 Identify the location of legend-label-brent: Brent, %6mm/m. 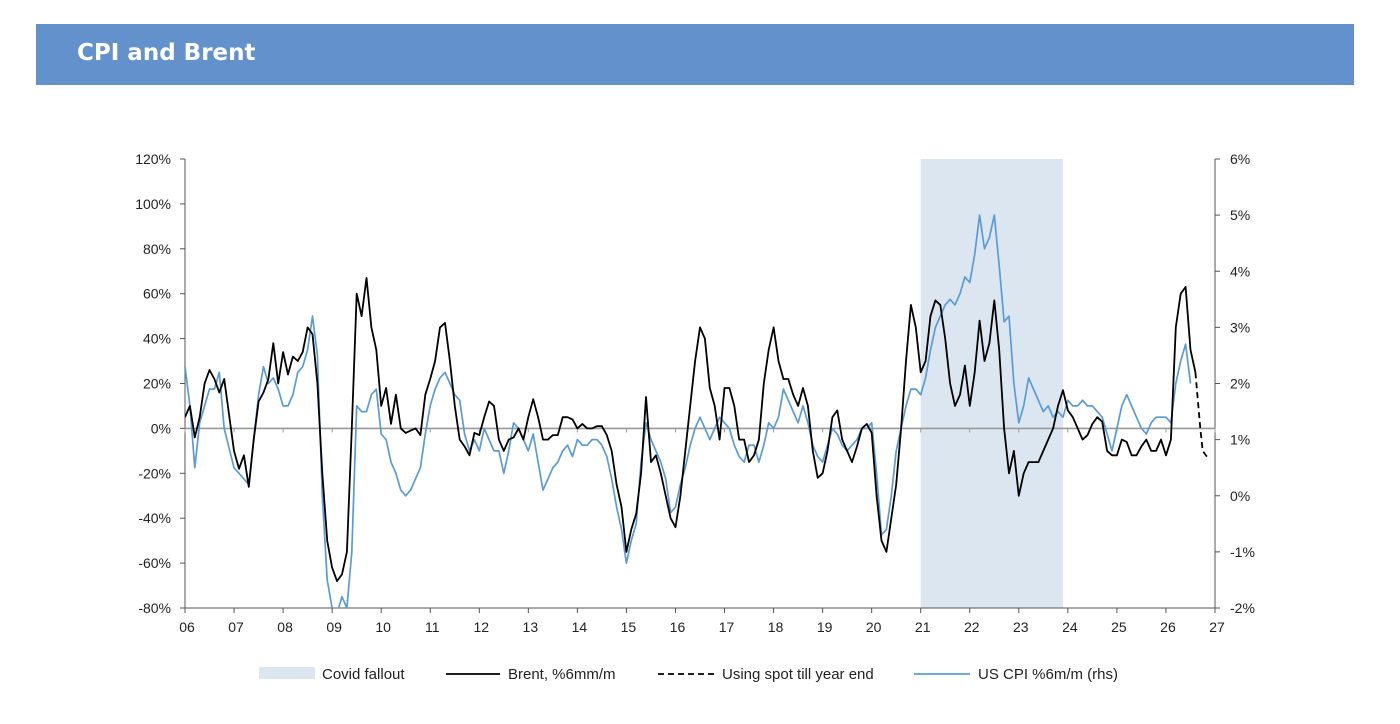
(562, 674).